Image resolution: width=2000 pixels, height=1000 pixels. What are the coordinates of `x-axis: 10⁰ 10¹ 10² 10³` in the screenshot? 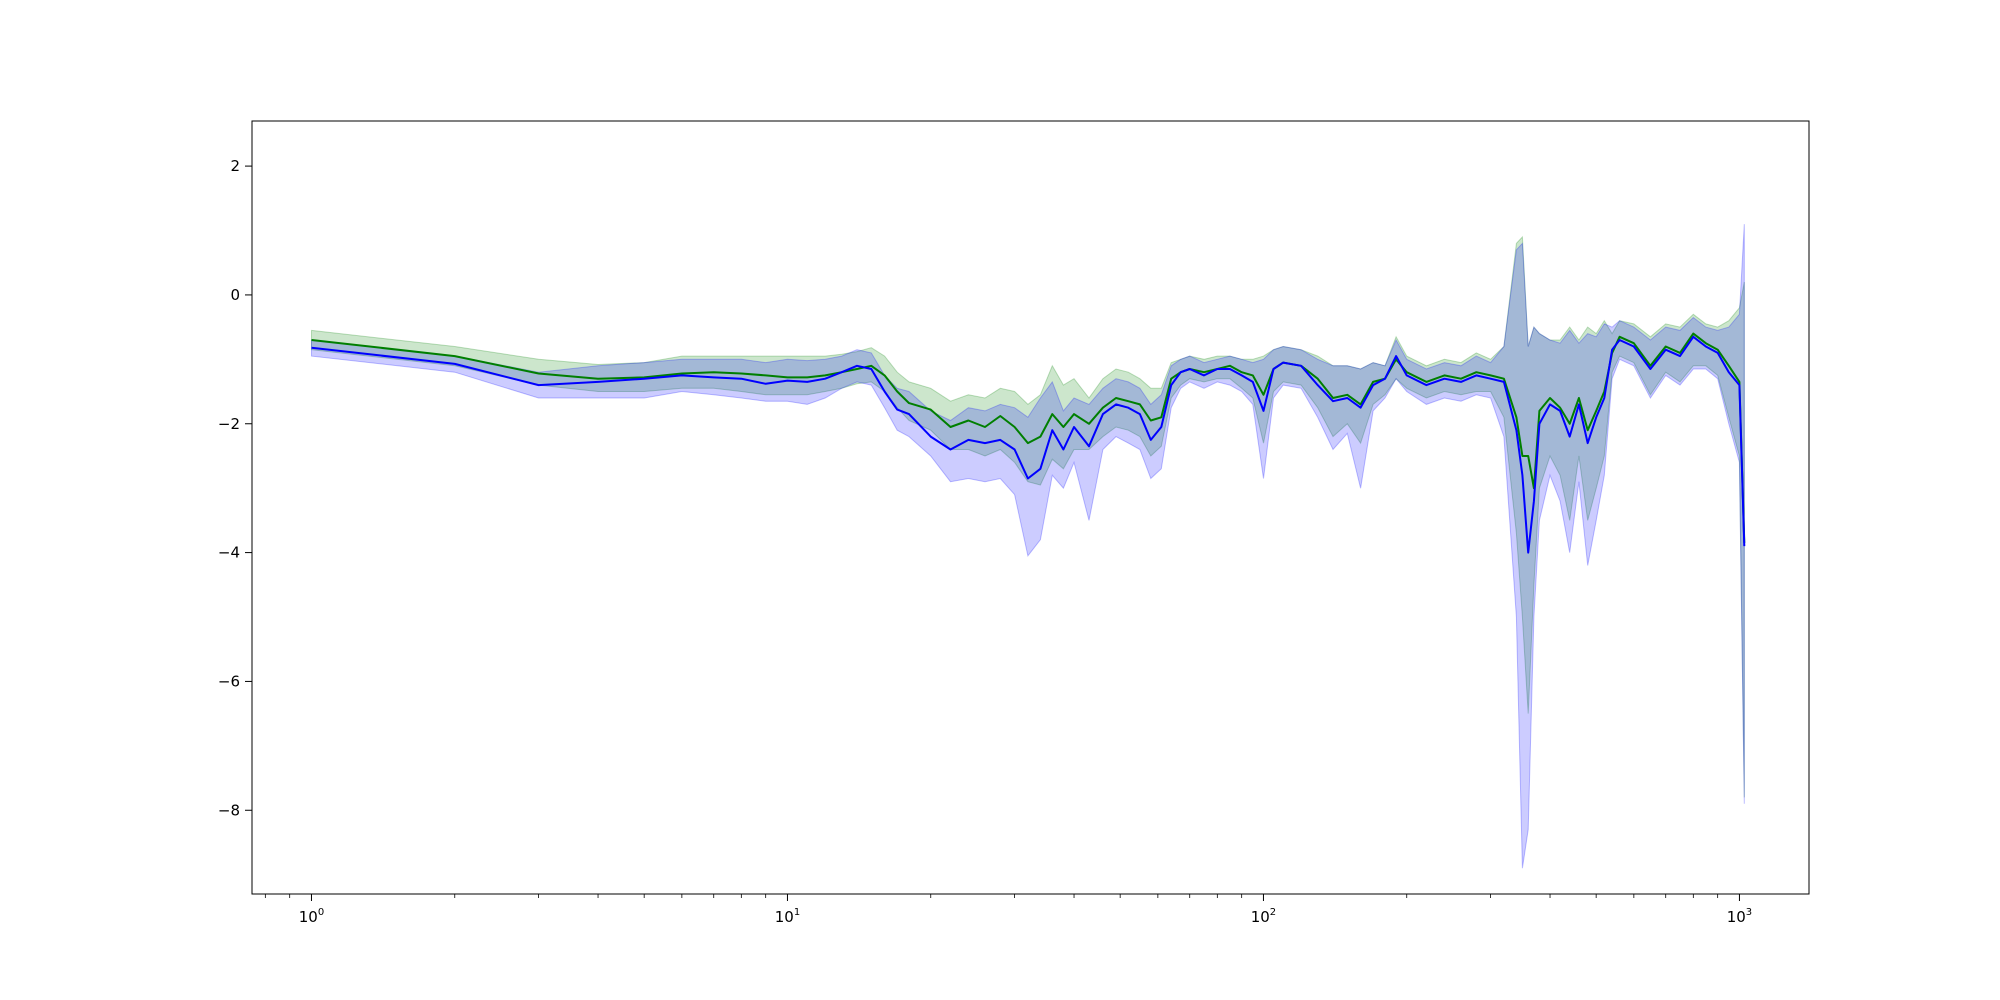 It's located at (1008, 910).